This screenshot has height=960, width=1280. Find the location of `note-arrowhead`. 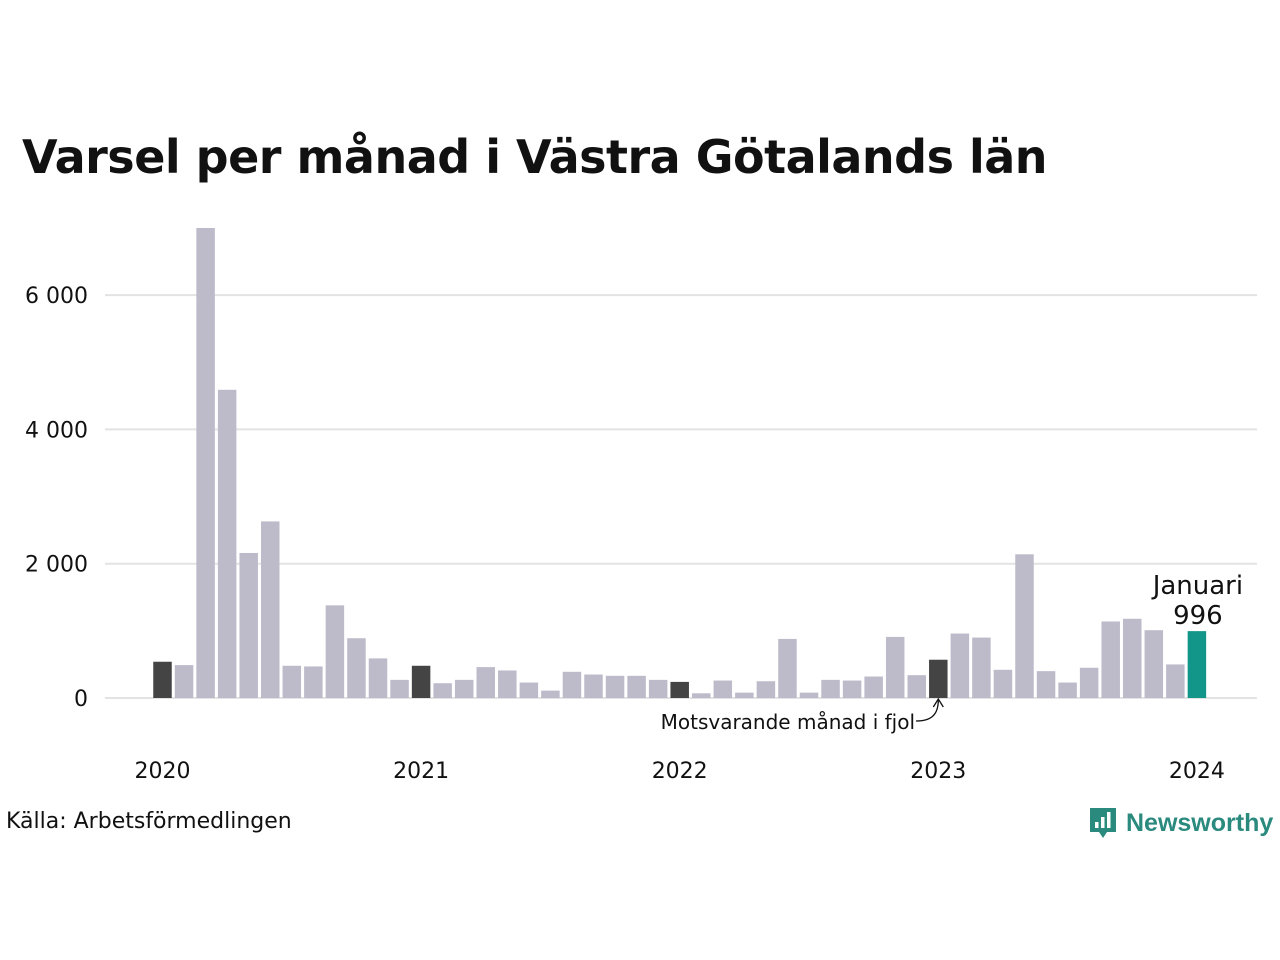

note-arrowhead is located at coordinates (938, 702).